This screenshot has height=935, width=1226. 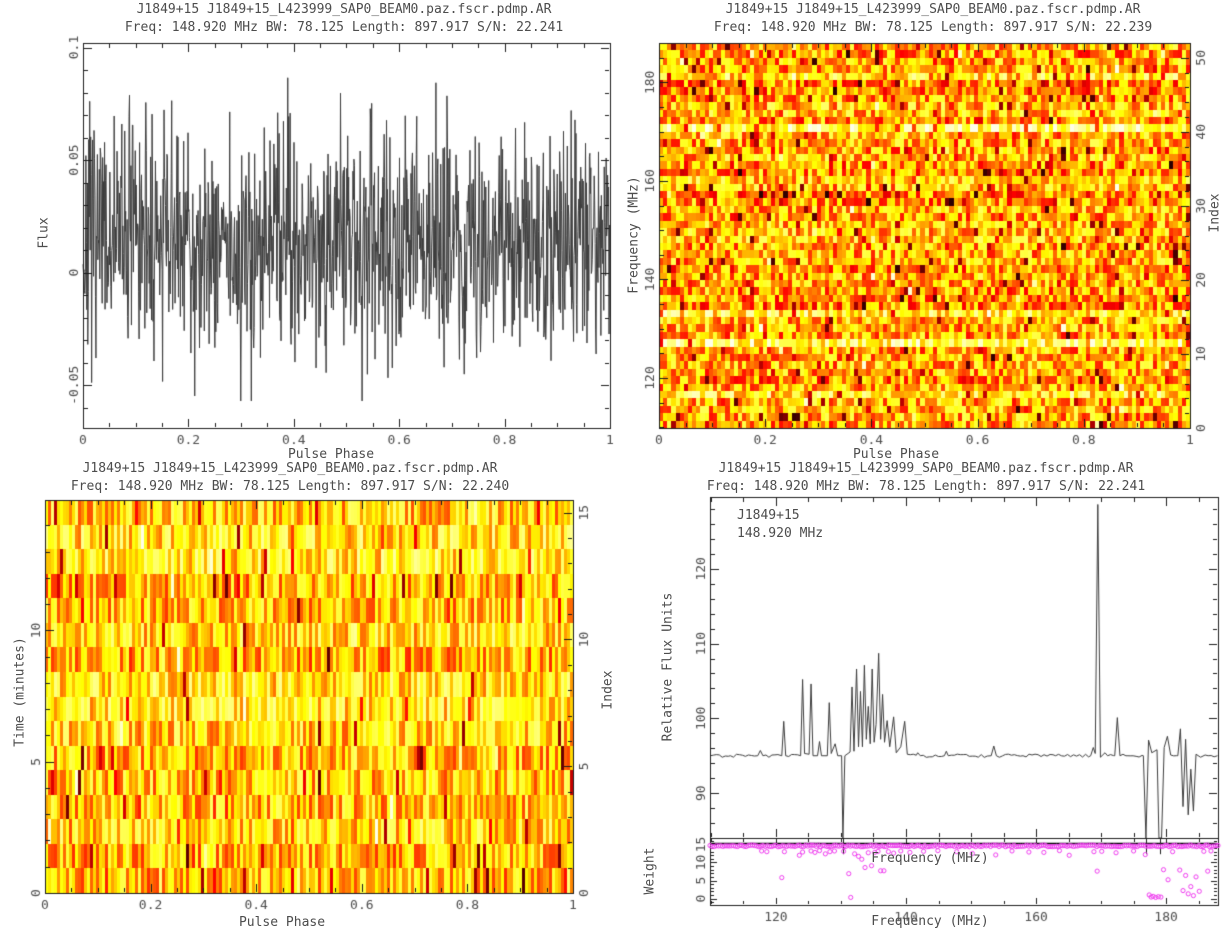 What do you see at coordinates (608, 690) in the screenshot?
I see `timemap-ylabel-right: Index` at bounding box center [608, 690].